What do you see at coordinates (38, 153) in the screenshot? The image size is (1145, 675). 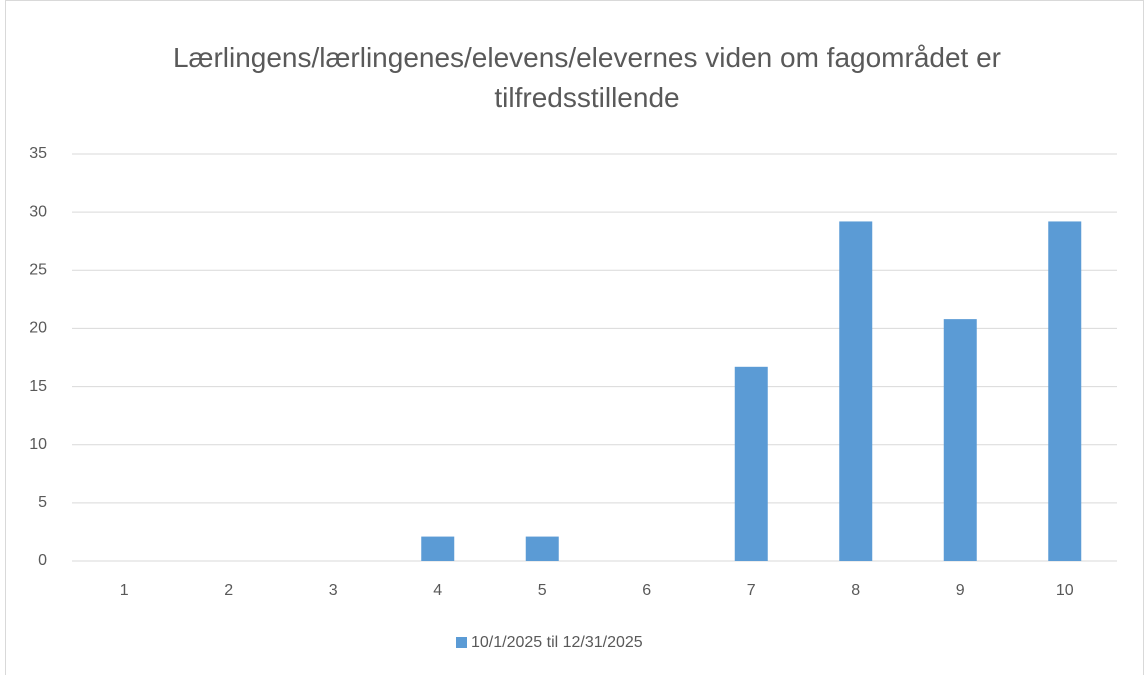 I see `y-tick-label: 35` at bounding box center [38, 153].